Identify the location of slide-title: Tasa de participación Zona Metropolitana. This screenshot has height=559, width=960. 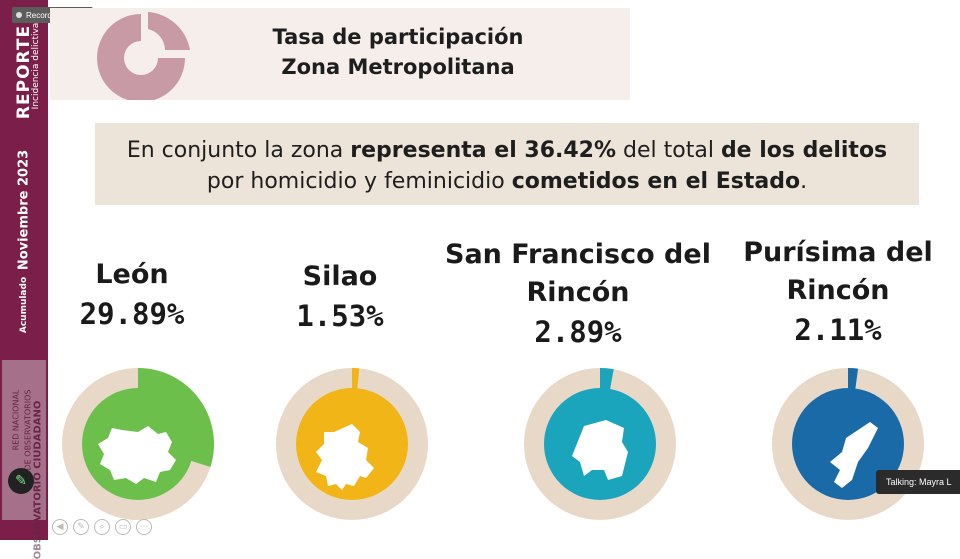
(398, 52).